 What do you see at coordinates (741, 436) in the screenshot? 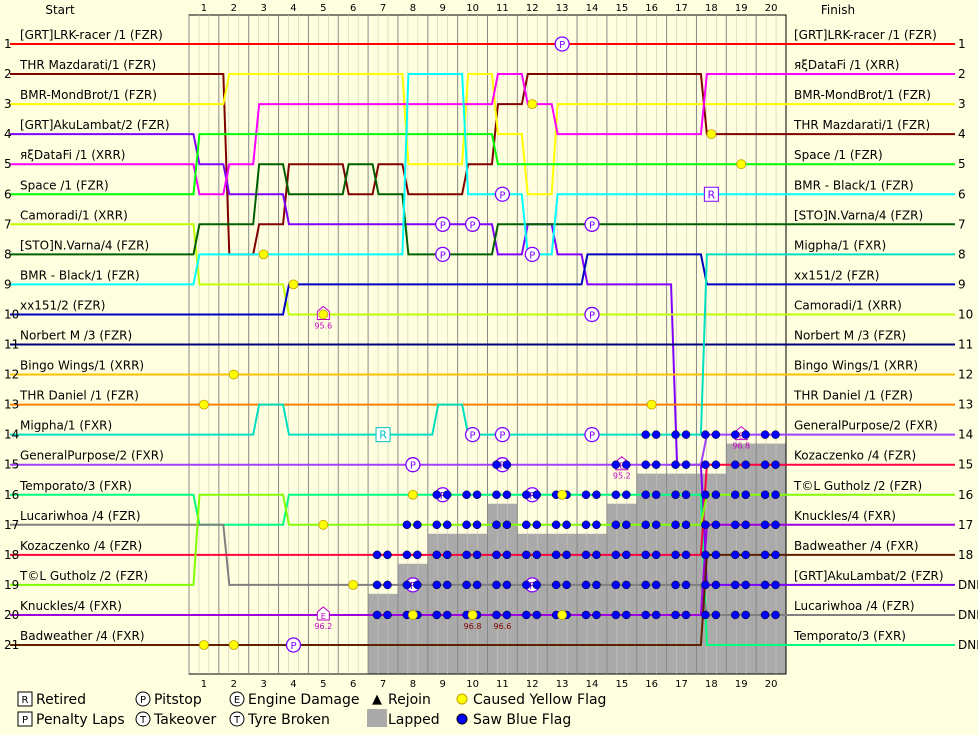
I see `engine-damage-letter: E` at bounding box center [741, 436].